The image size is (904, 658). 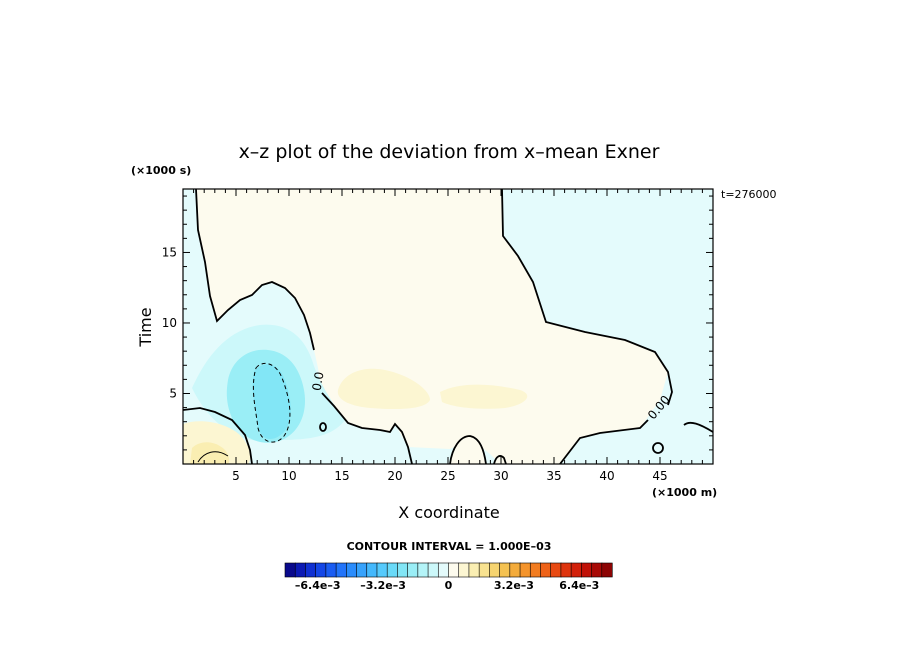 What do you see at coordinates (213, 457) in the screenshot?
I see `contour-thin-bottom` at bounding box center [213, 457].